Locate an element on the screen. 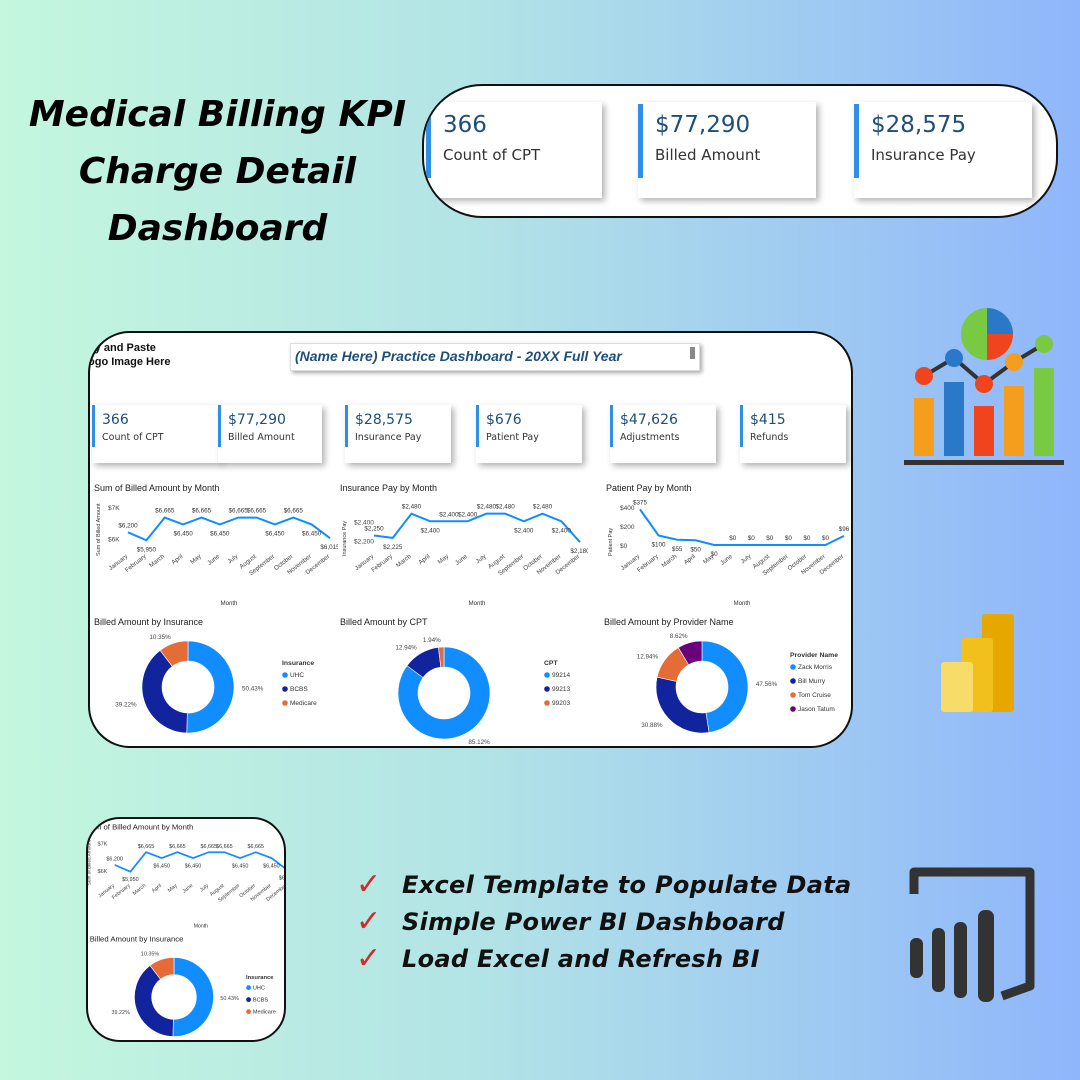 The image size is (1080, 1080). x-tick-label: June is located at coordinates (726, 560).